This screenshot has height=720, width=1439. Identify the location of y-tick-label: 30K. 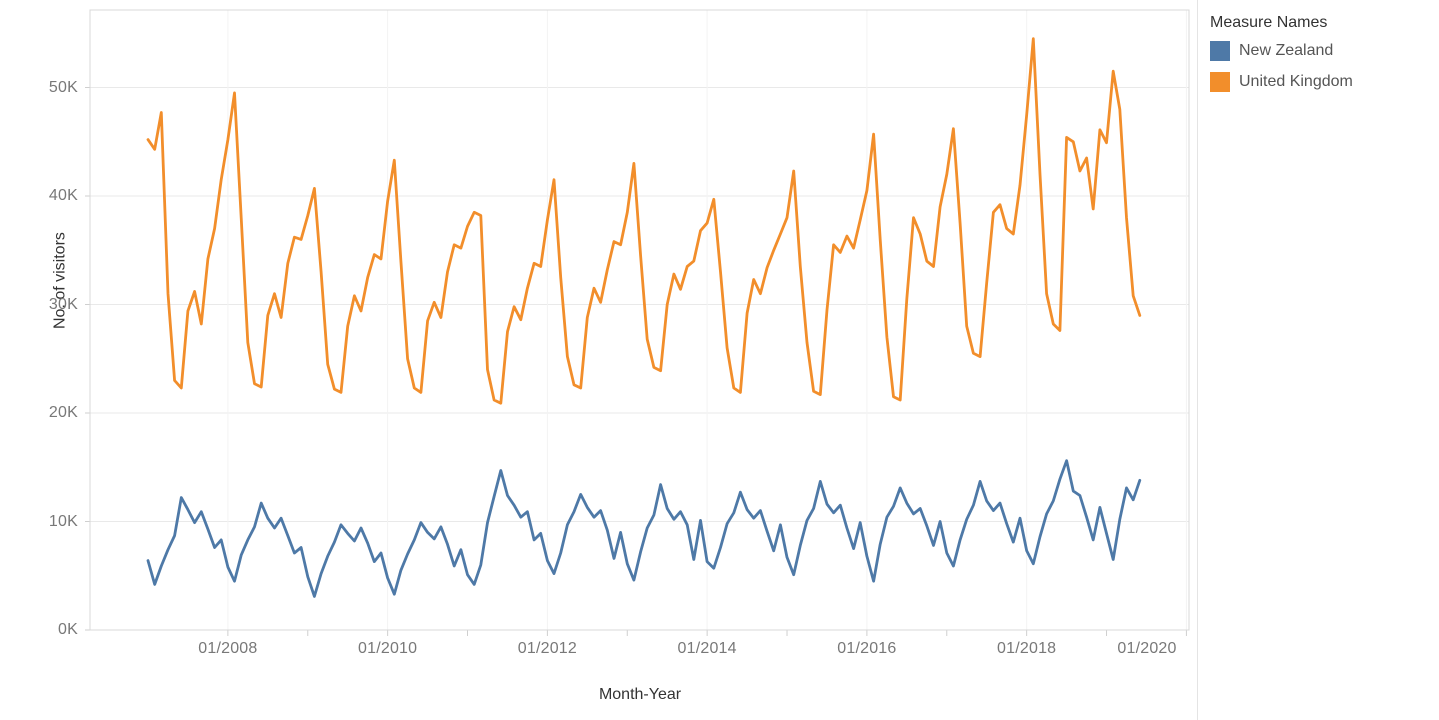
(63, 304).